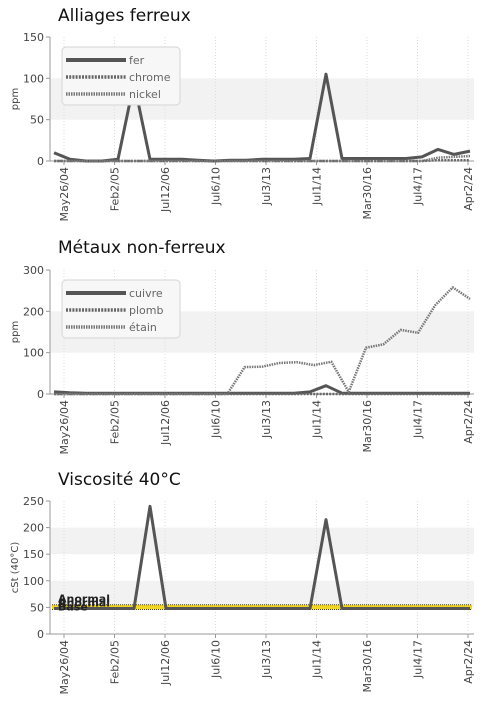 The height and width of the screenshot is (702, 482). Describe the element at coordinates (261, 389) in the screenshot. I see `series-line-cuivre` at that location.